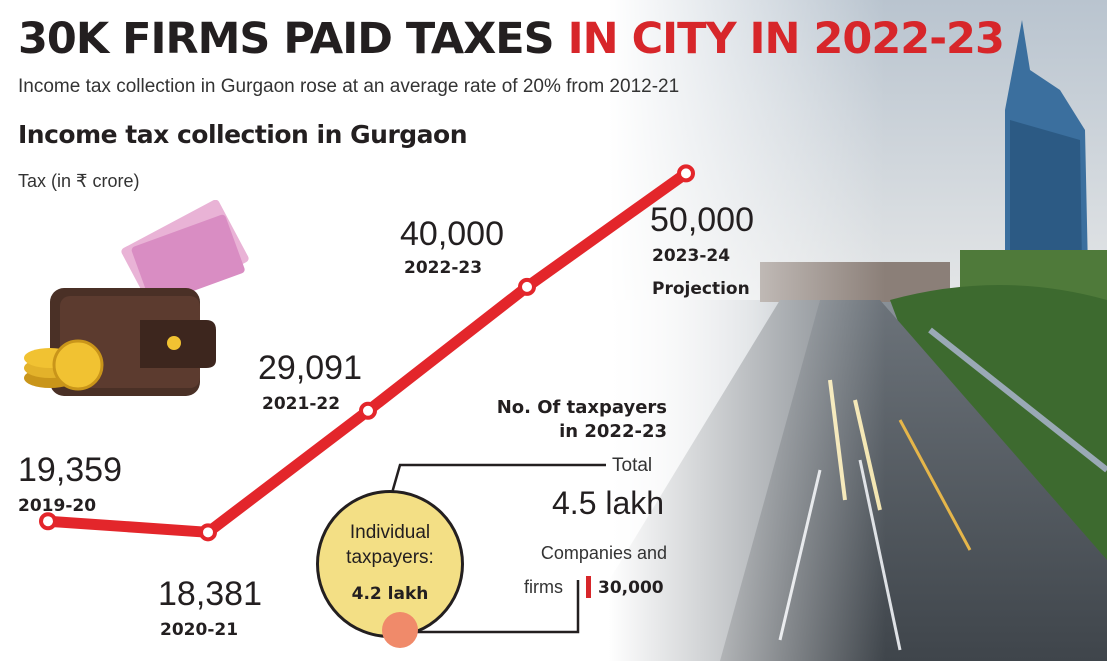 This screenshot has height=661, width=1107. I want to click on headline: 30K FIRMS PAID TAXES IN CITY IN 2022-23, so click(511, 39).